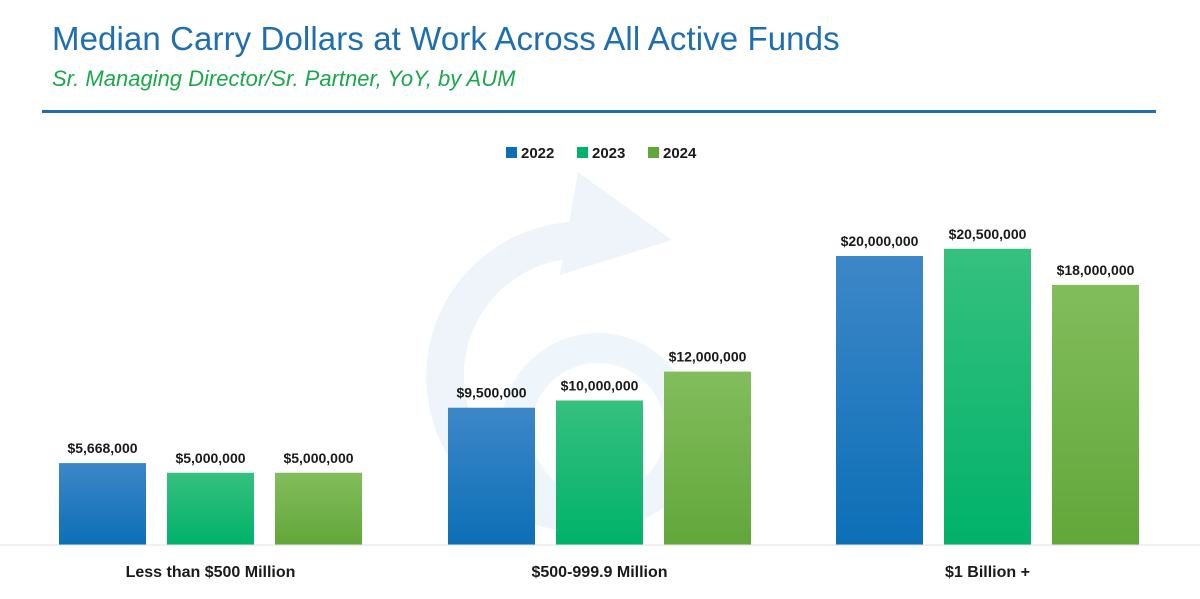  What do you see at coordinates (211, 572) in the screenshot?
I see `category-label-0: Less than $500 Million` at bounding box center [211, 572].